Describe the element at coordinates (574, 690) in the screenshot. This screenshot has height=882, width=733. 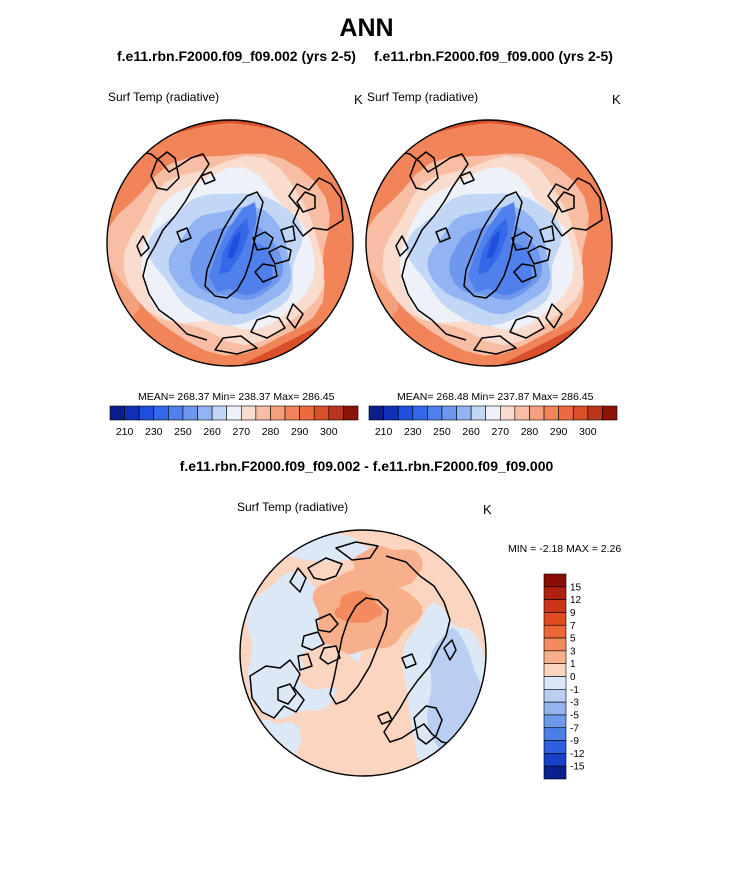
I see `colorbar-tick-label: -1` at that location.